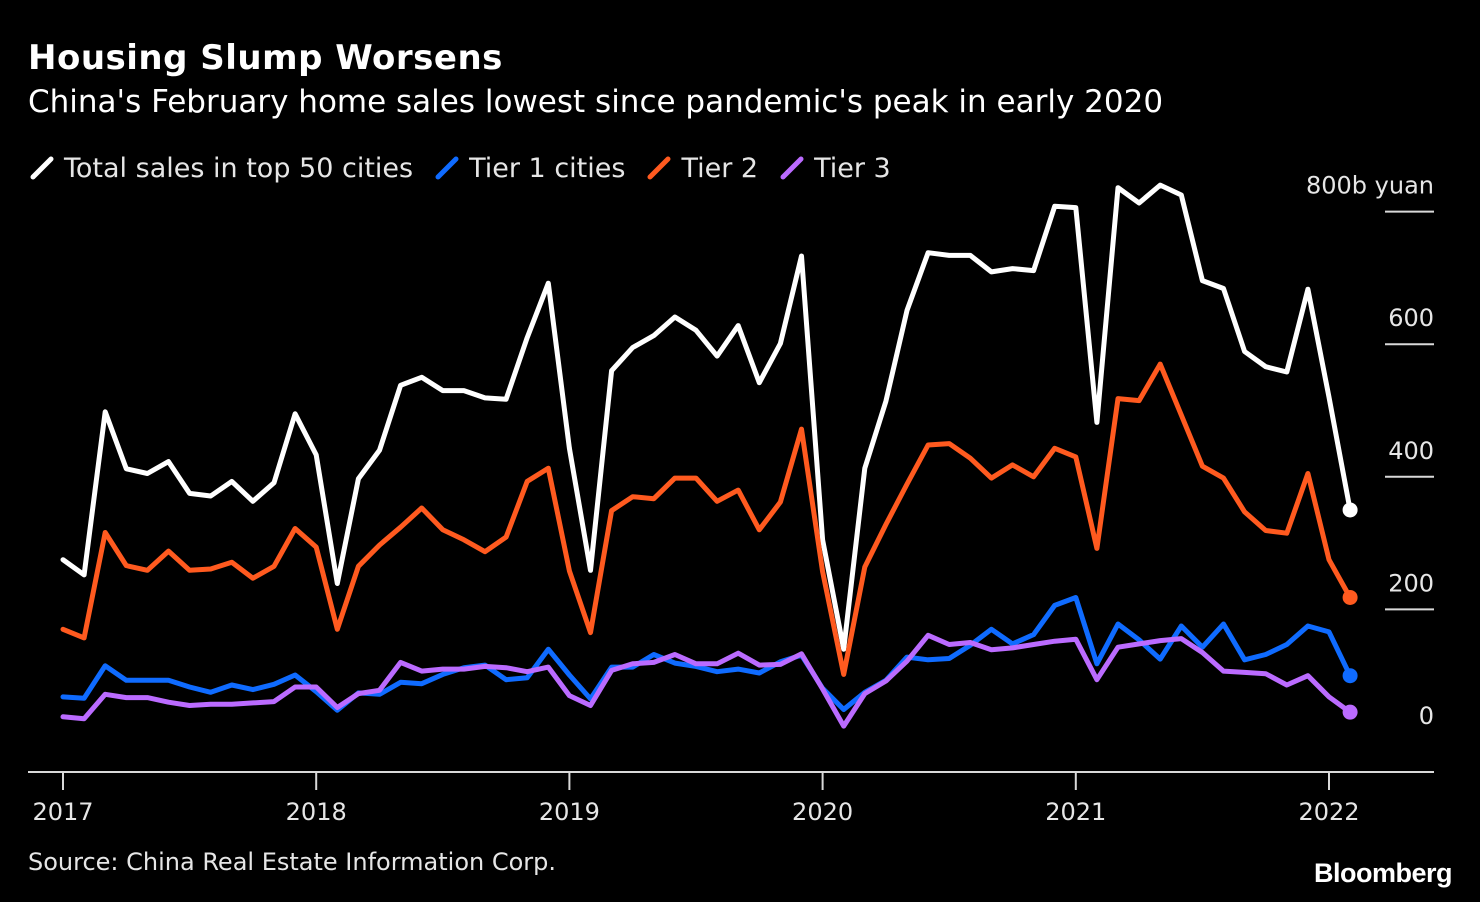  I want to click on chart-title: Housing Slump Worsens, so click(265, 58).